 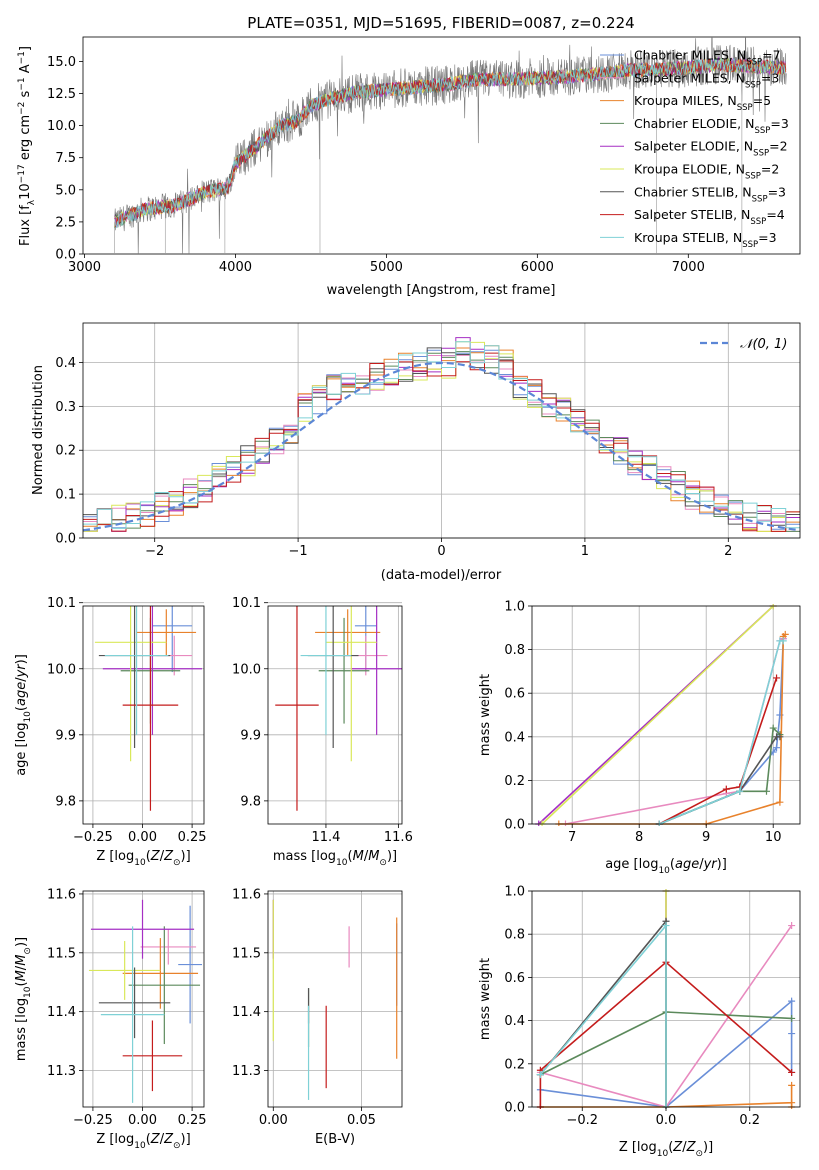 I want to click on y-tick-label: 2.5, so click(x=65, y=222).